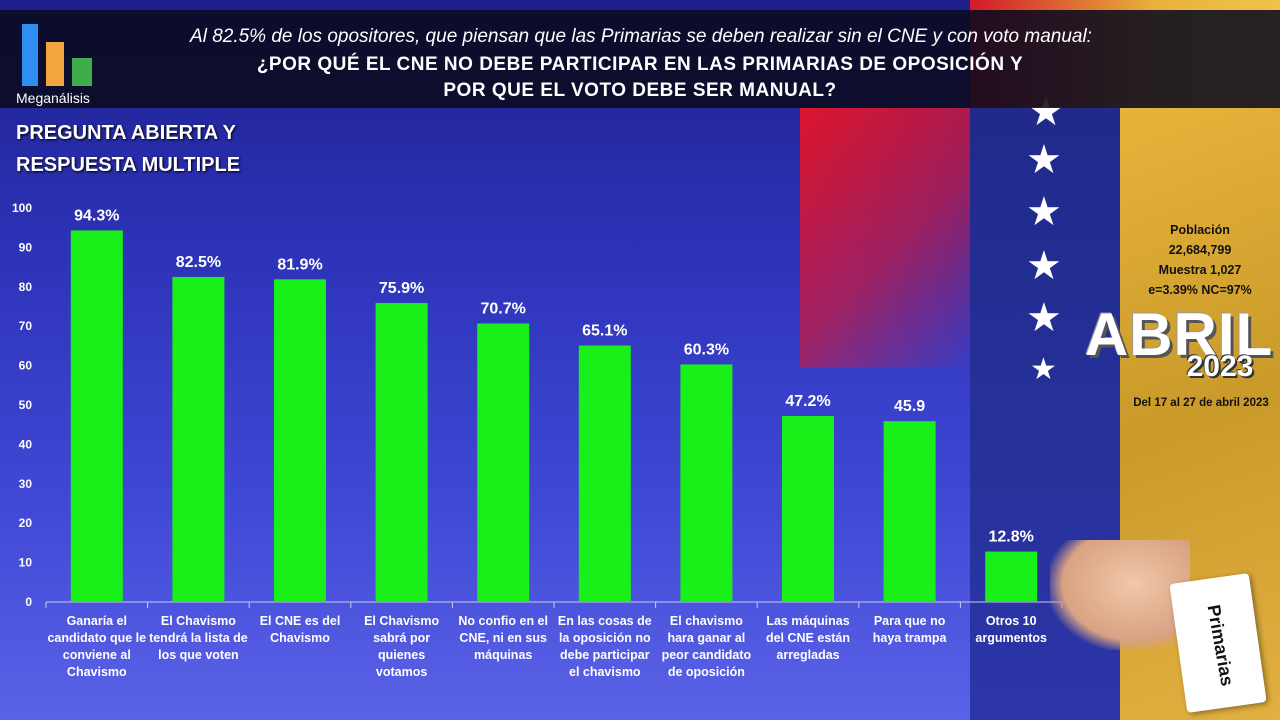  Describe the element at coordinates (808, 638) in the screenshot. I see `category-label: Las máquinas del CNE están arregladas` at that location.